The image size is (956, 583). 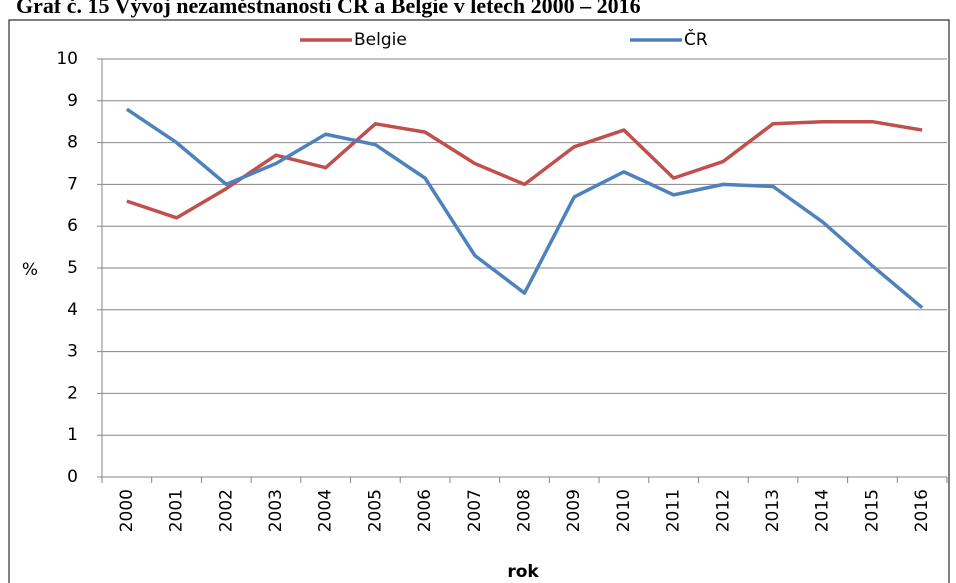 I want to click on x-tick-label: 2012, so click(x=723, y=510).